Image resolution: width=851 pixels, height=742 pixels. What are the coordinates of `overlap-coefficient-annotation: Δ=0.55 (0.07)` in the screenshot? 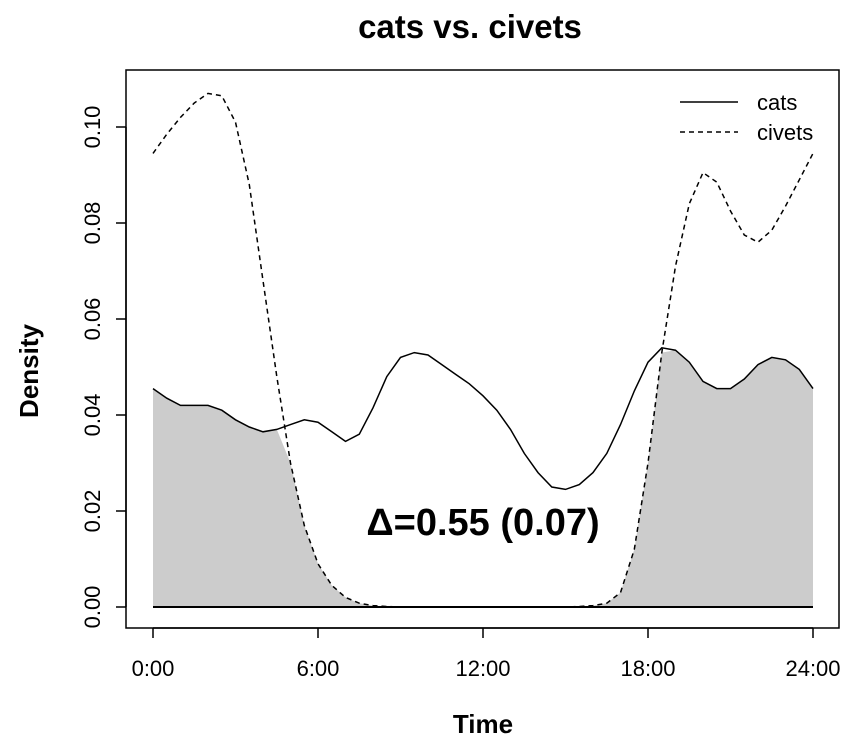 It's located at (482, 523).